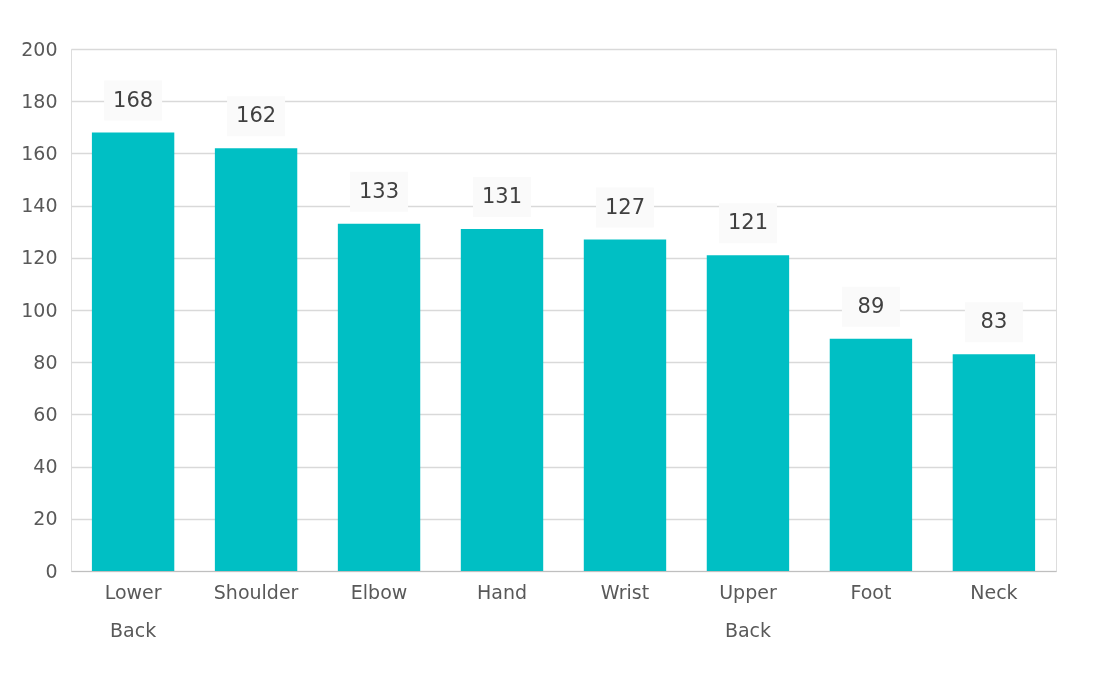  I want to click on y-tick-label: 0, so click(51, 570).